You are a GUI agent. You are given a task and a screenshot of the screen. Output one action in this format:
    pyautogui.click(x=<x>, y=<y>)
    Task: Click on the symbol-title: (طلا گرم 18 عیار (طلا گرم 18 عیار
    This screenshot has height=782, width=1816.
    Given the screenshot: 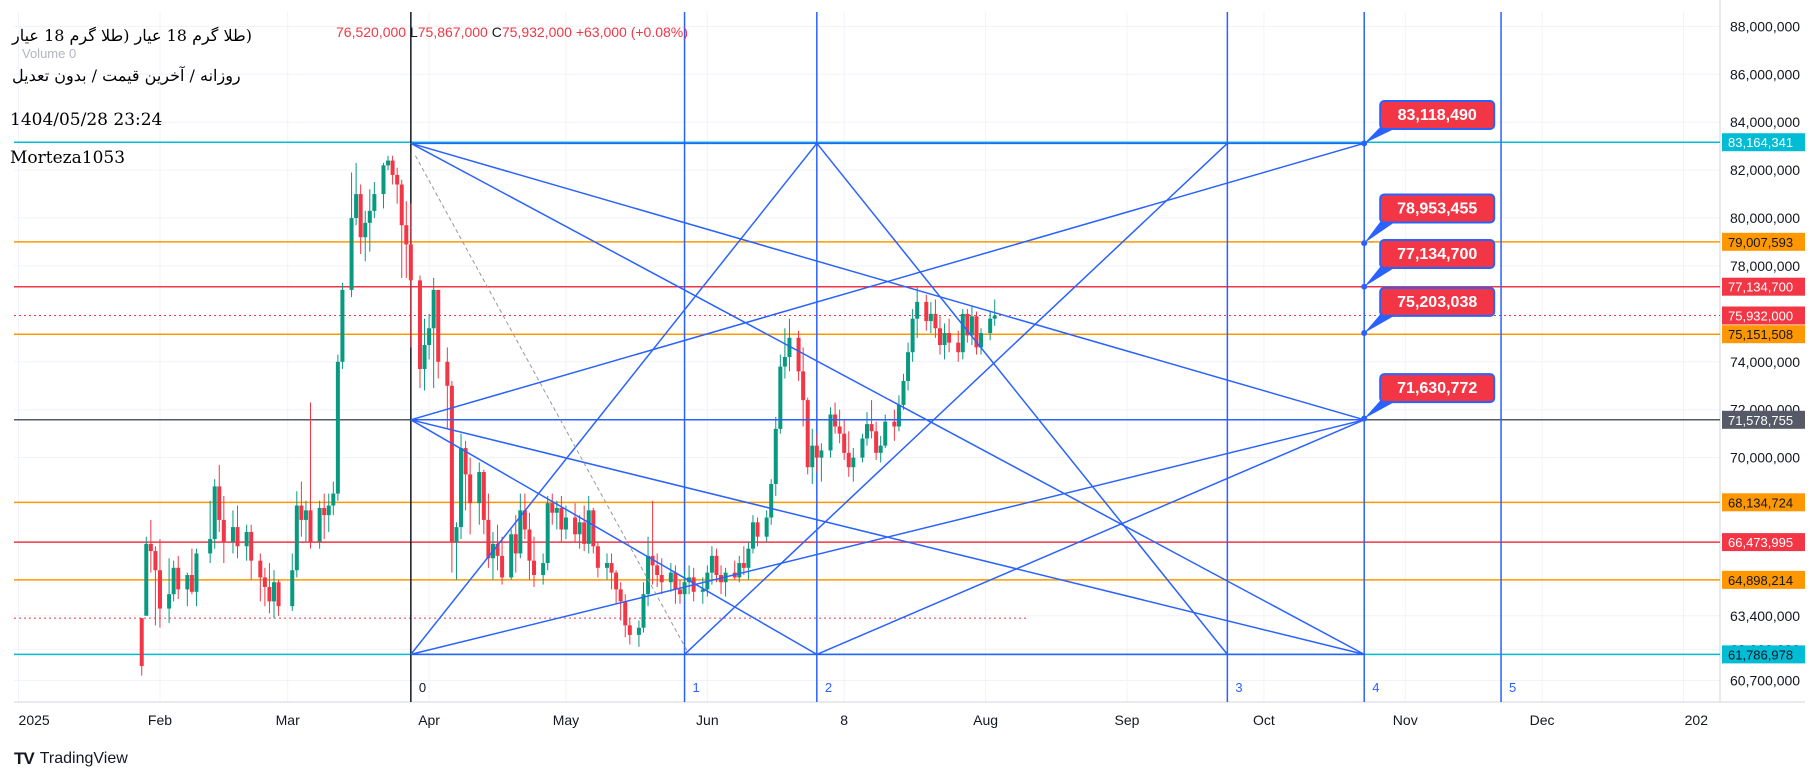 What is the action you would take?
    pyautogui.click(x=132, y=35)
    